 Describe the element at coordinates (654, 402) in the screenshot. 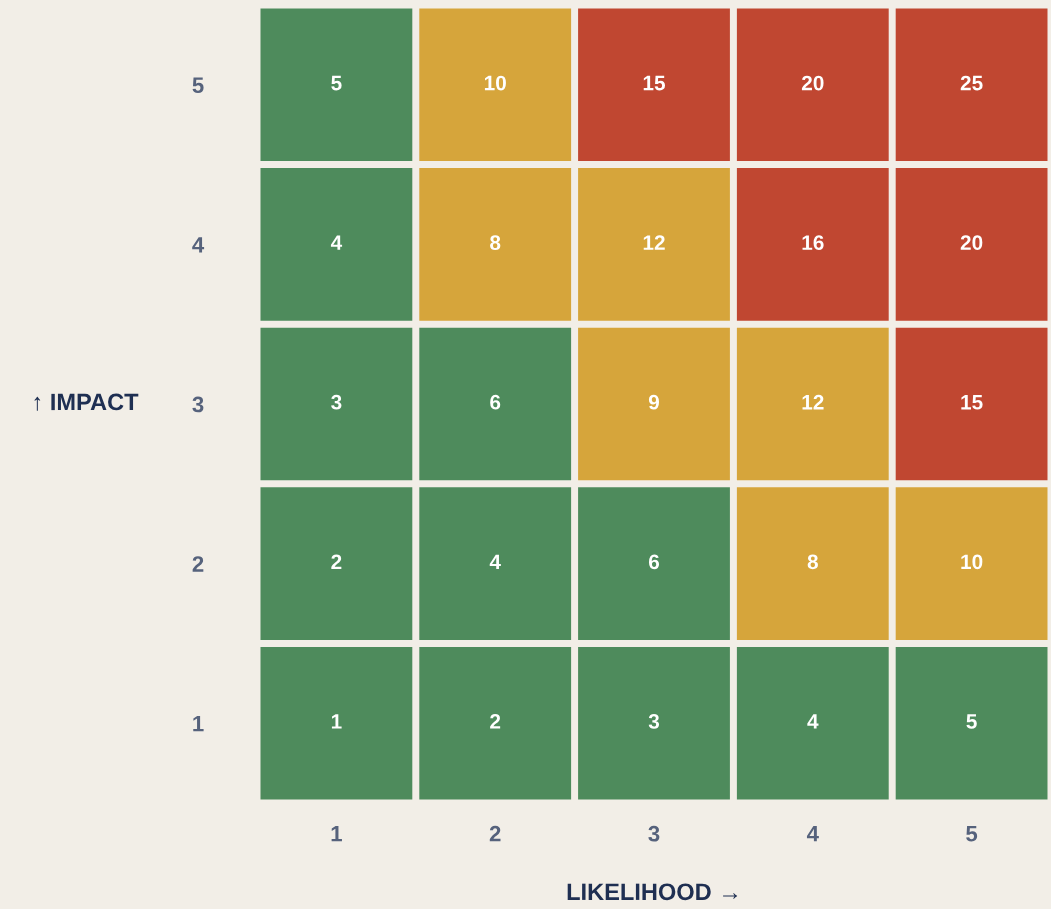

I see `data-label: 9` at that location.